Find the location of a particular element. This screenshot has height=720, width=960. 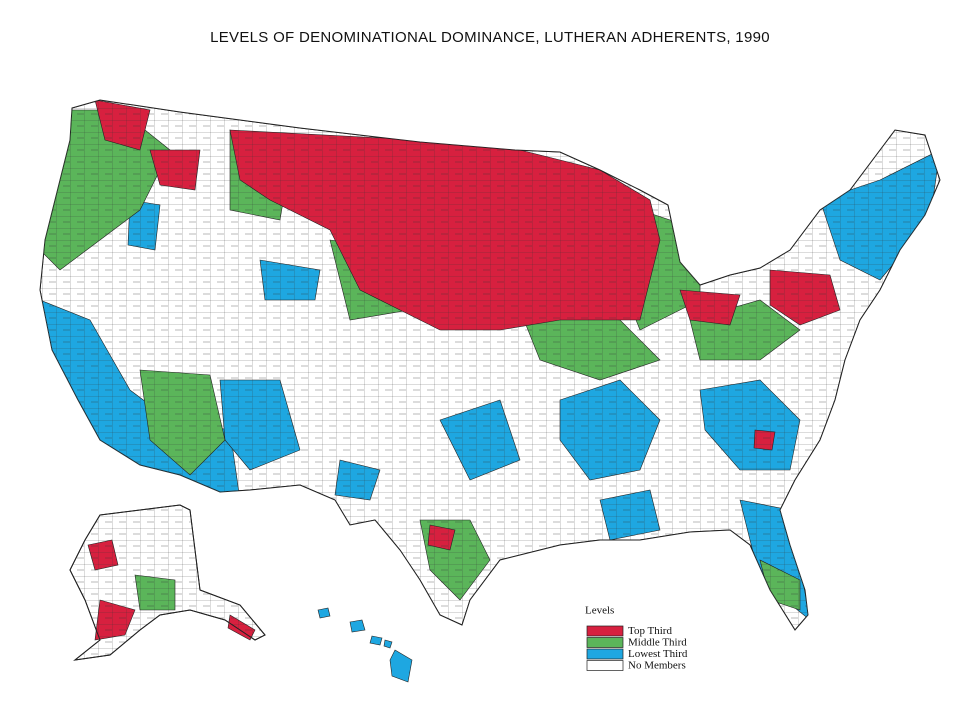

legend-label: Top Third is located at coordinates (650, 631).